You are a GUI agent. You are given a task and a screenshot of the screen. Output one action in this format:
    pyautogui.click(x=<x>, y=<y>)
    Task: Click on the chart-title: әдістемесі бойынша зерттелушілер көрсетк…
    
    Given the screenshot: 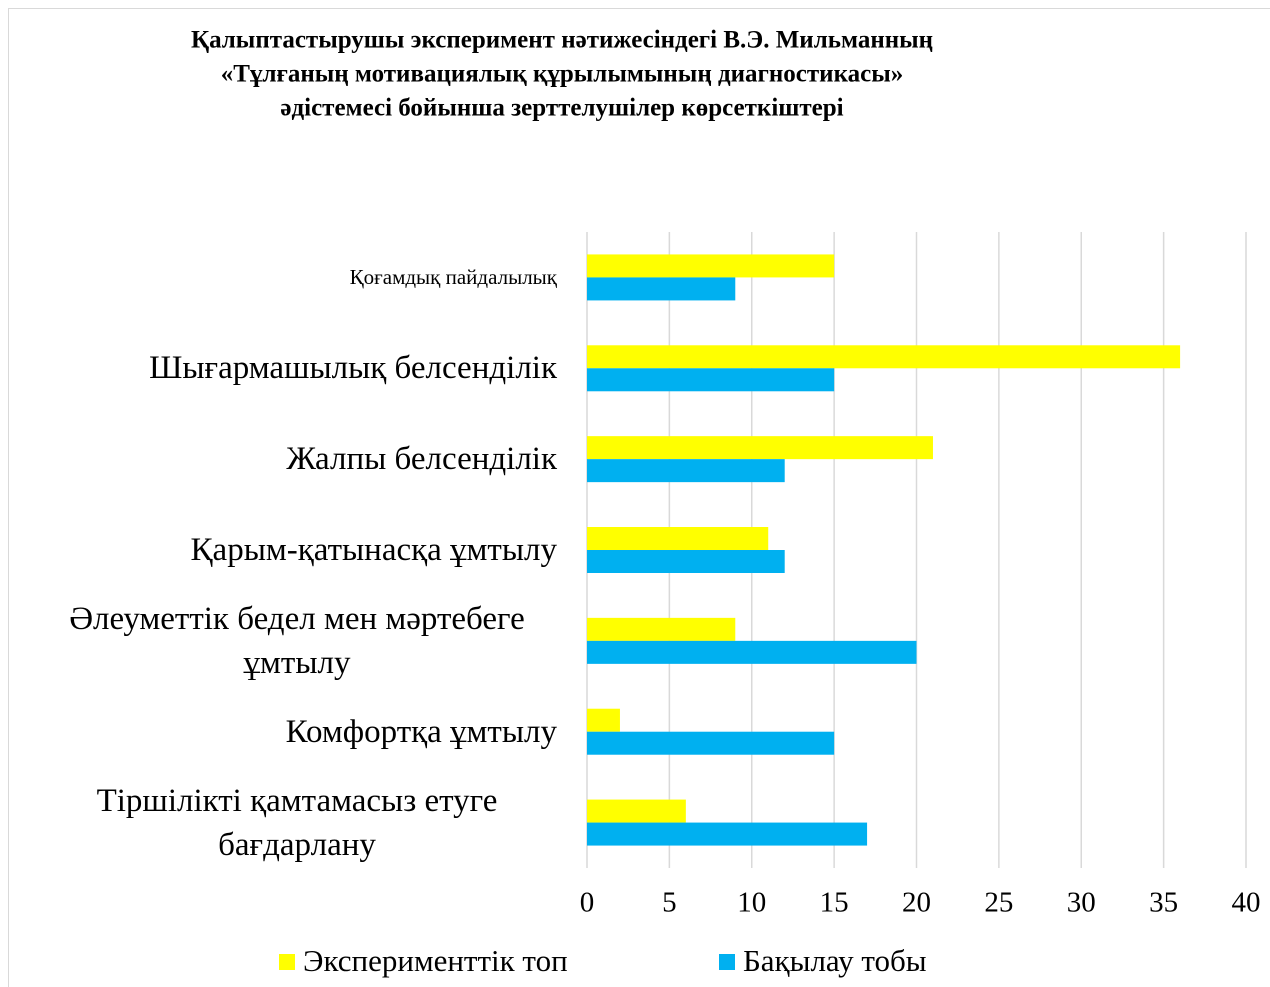 What is the action you would take?
    pyautogui.click(x=561, y=108)
    